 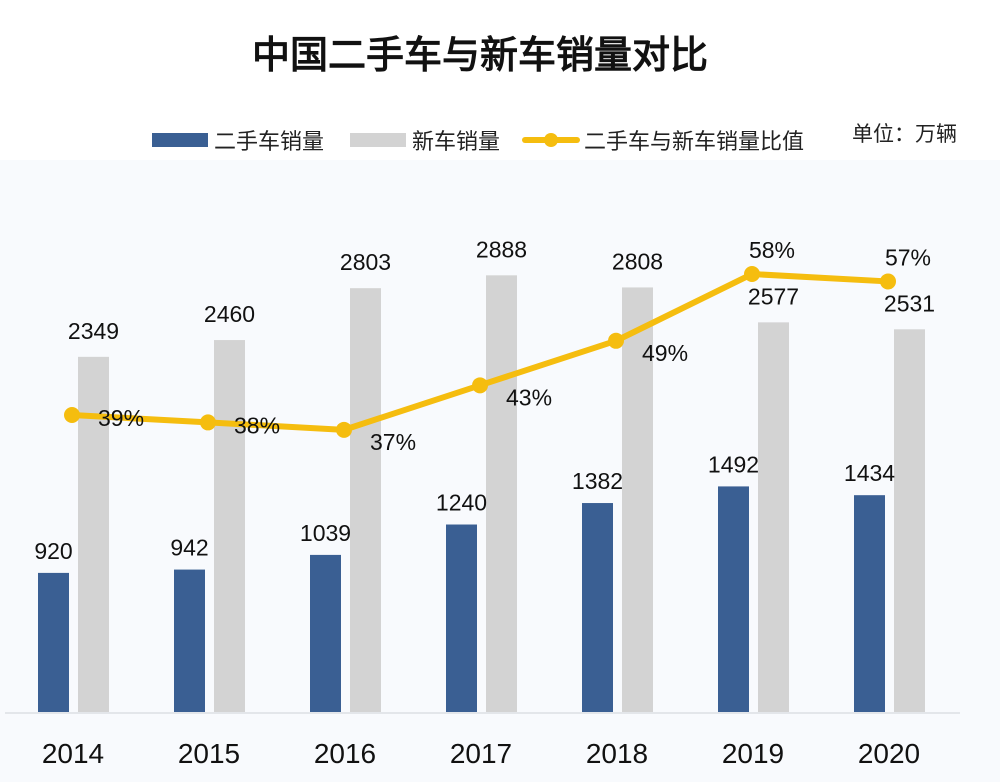 I want to click on data-label-new-2016: 2803, so click(x=365, y=262).